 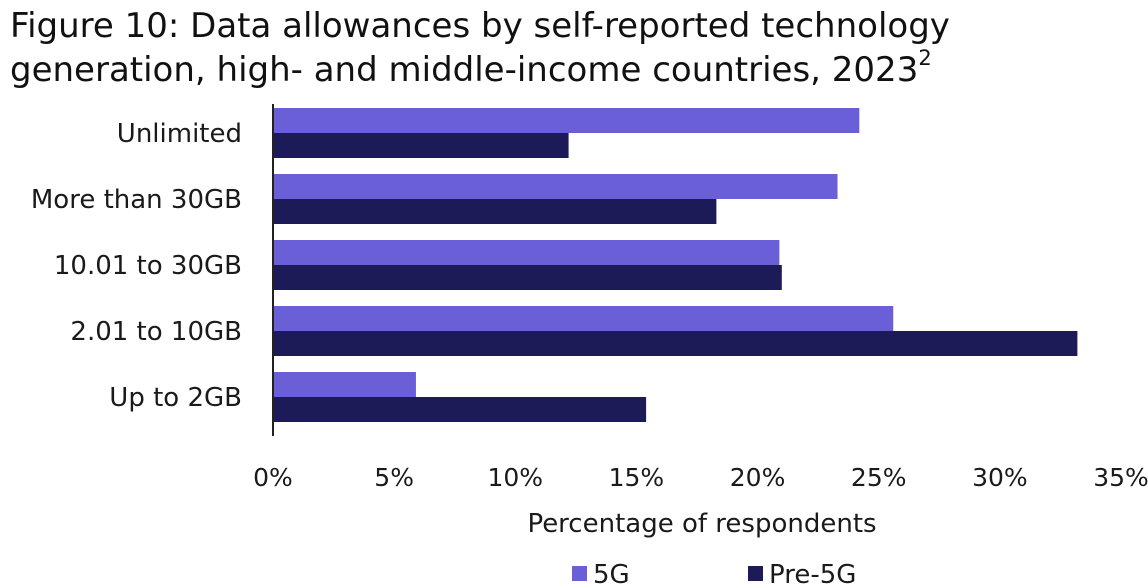 What do you see at coordinates (700, 477) in the screenshot?
I see `x-tick-labels: 0% 5% 10% 15% 20% 25% 30% 35%` at bounding box center [700, 477].